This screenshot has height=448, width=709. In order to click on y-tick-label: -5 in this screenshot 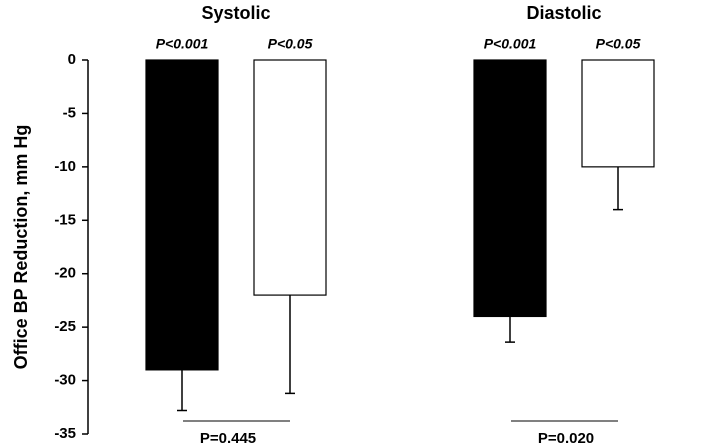, I will do `click(69, 112)`.